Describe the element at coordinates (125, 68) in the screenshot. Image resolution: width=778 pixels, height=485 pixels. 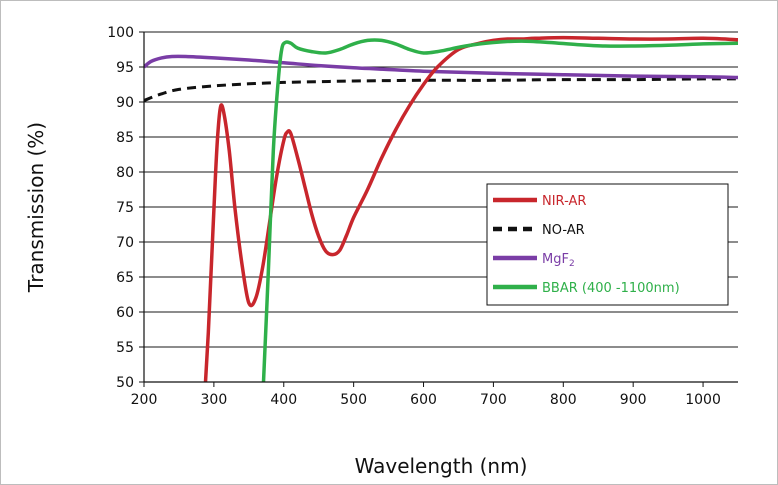
I see `y-tick-label: 95` at that location.